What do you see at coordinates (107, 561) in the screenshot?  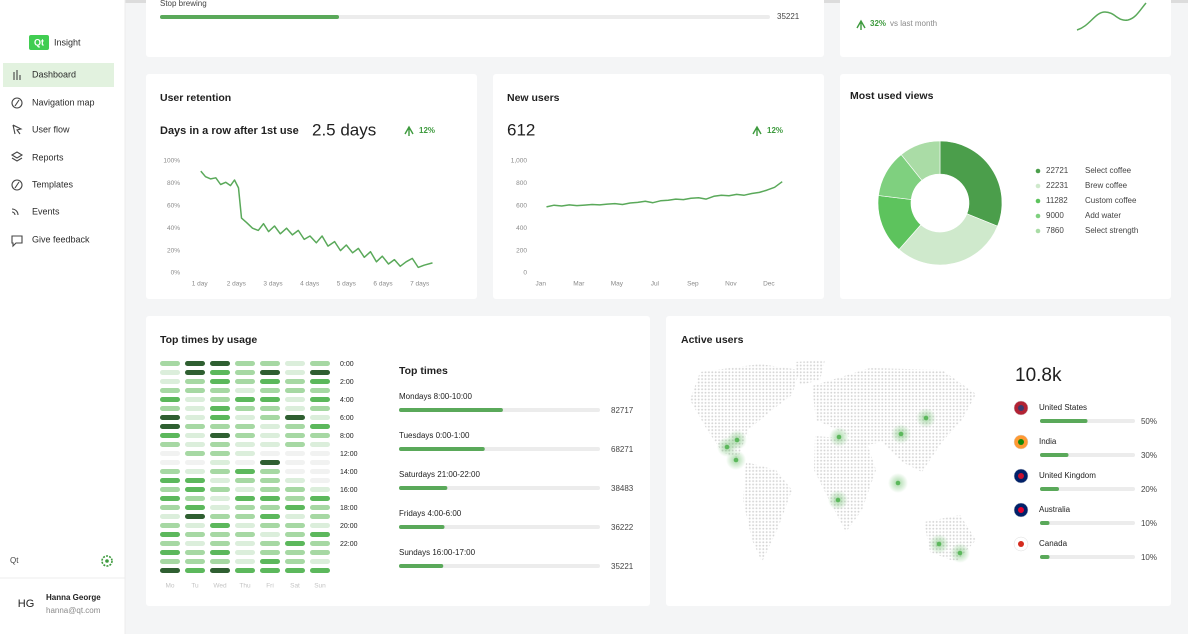 I see `settings-icon` at bounding box center [107, 561].